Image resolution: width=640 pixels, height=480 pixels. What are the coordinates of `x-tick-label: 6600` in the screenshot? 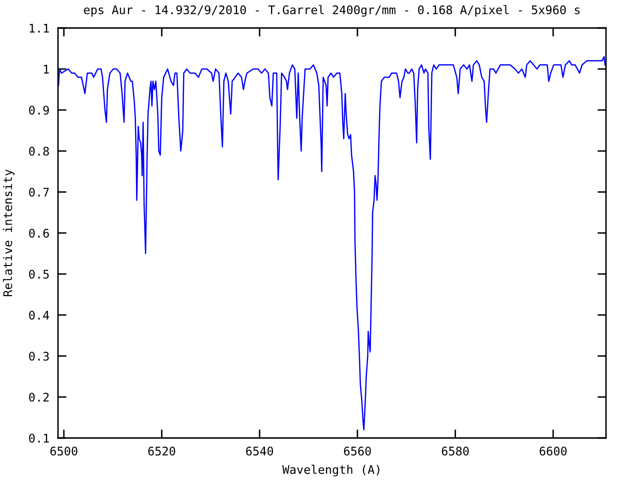 It's located at (553, 451).